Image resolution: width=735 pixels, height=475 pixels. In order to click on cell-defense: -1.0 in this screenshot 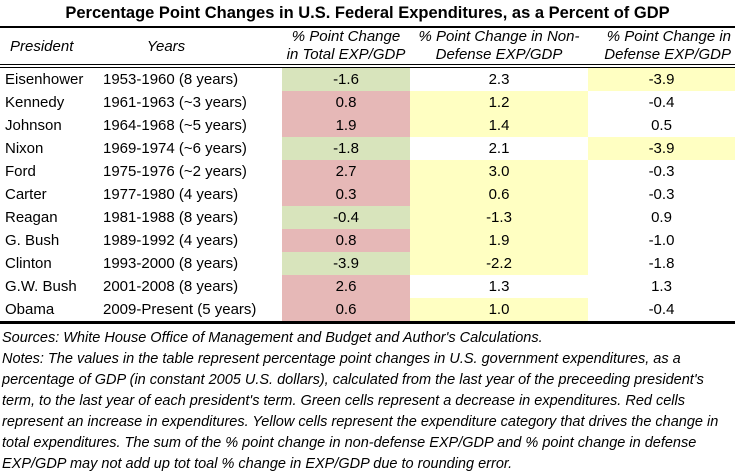, I will do `click(661, 240)`.